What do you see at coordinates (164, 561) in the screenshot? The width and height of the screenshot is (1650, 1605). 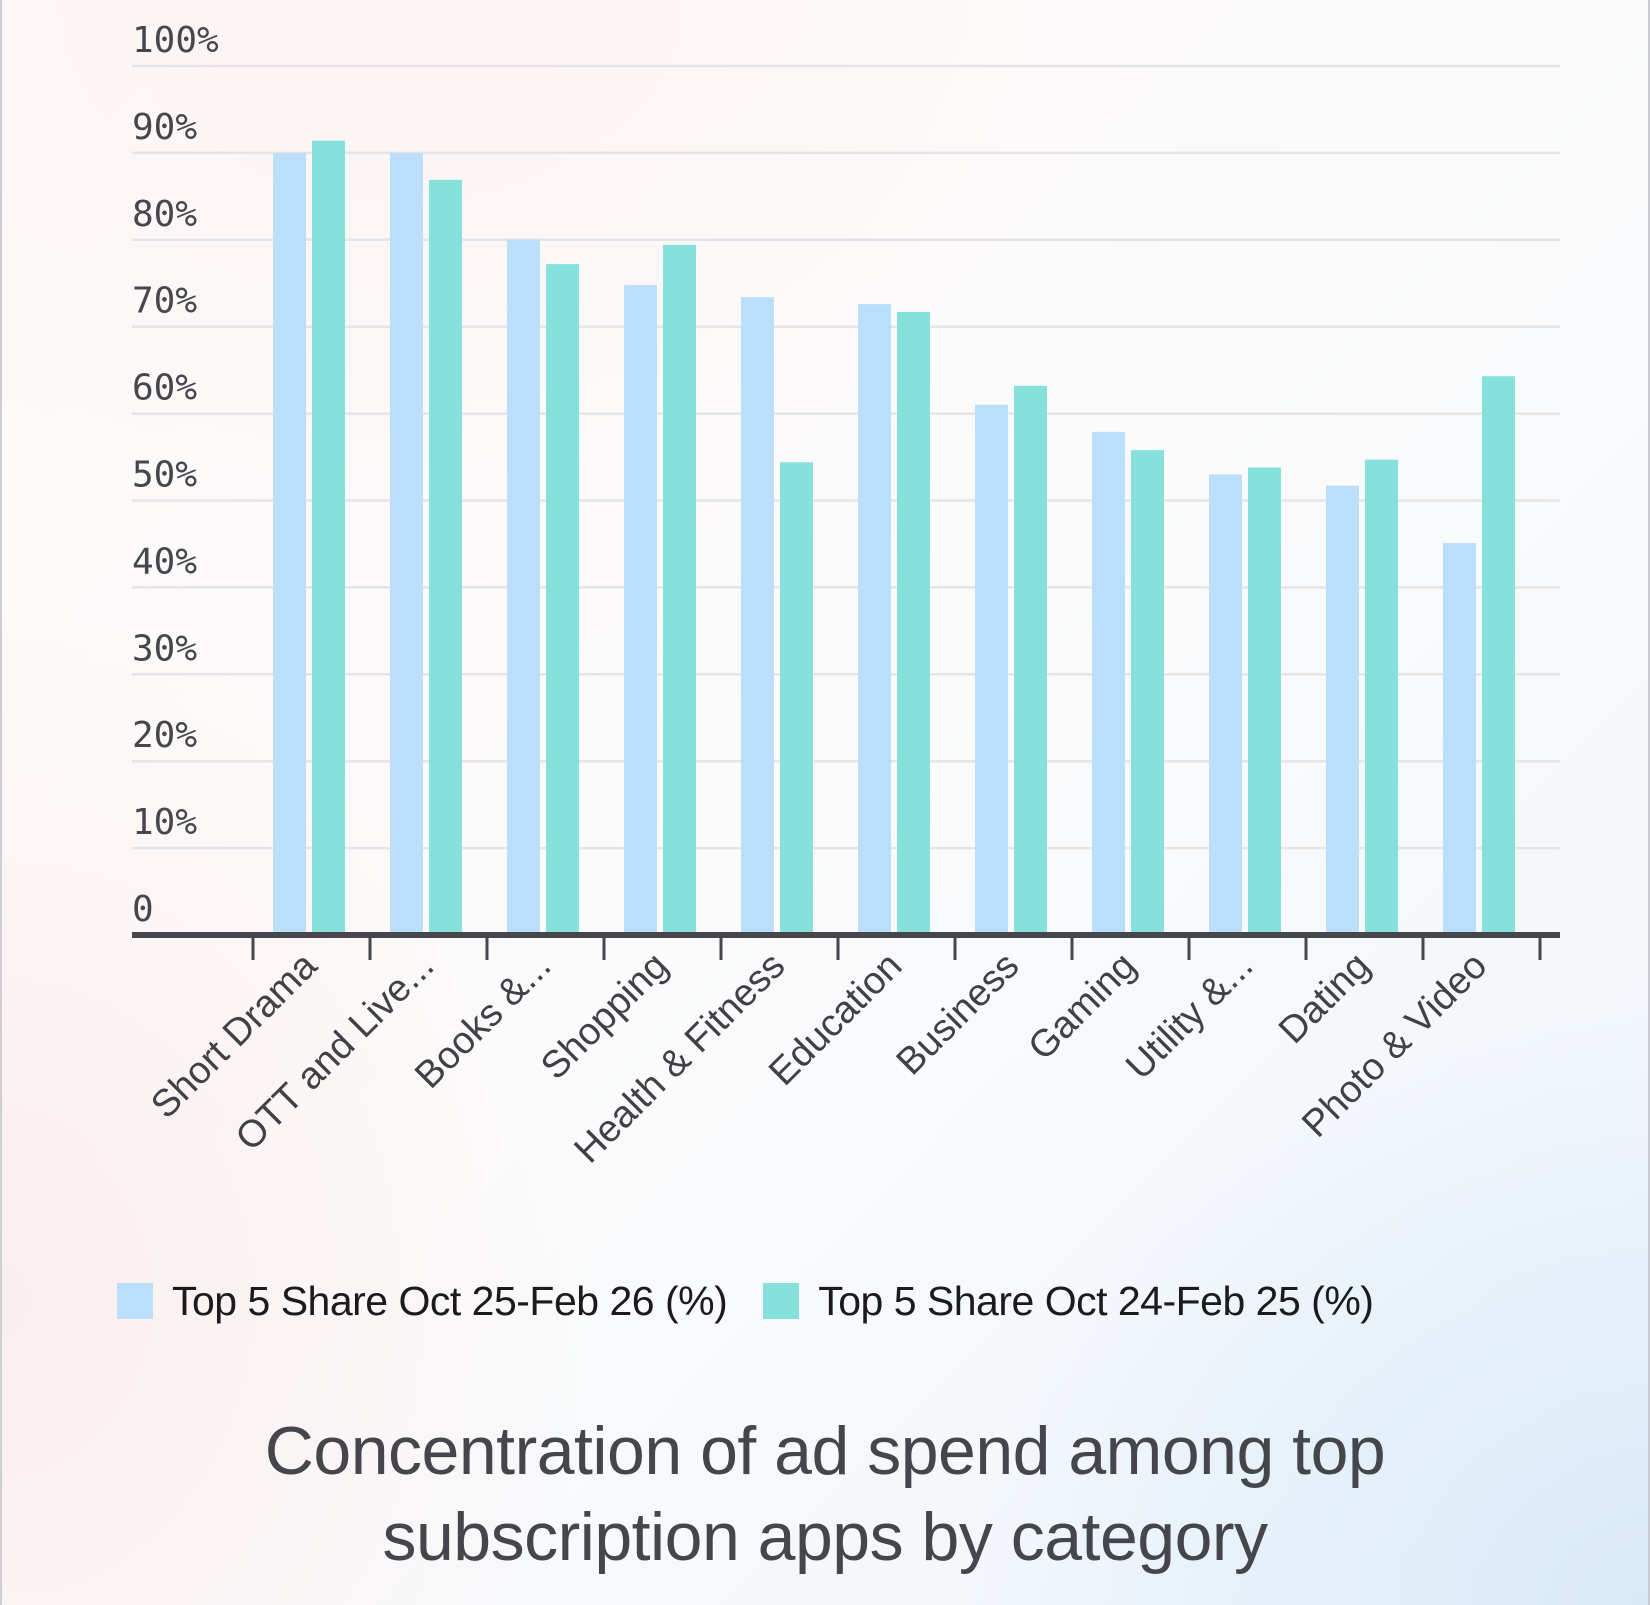 I see `y-tick-label: 40%` at bounding box center [164, 561].